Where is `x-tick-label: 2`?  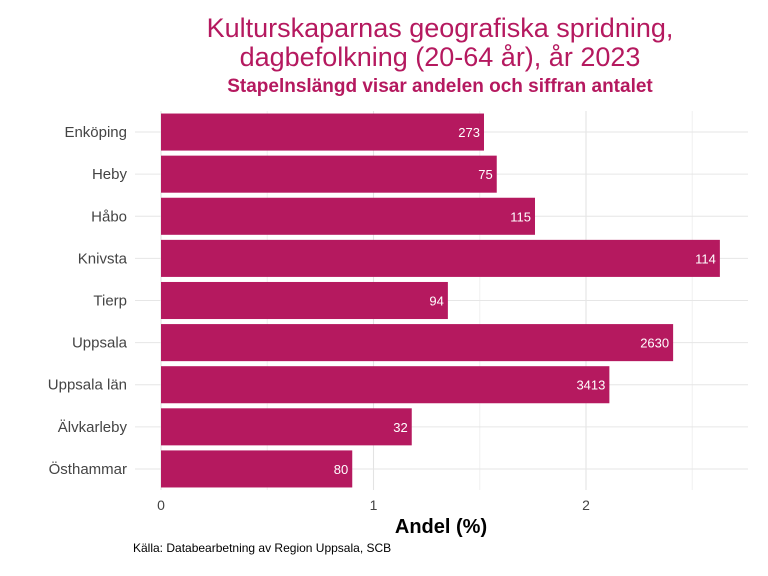
x-tick-label: 2 is located at coordinates (586, 505).